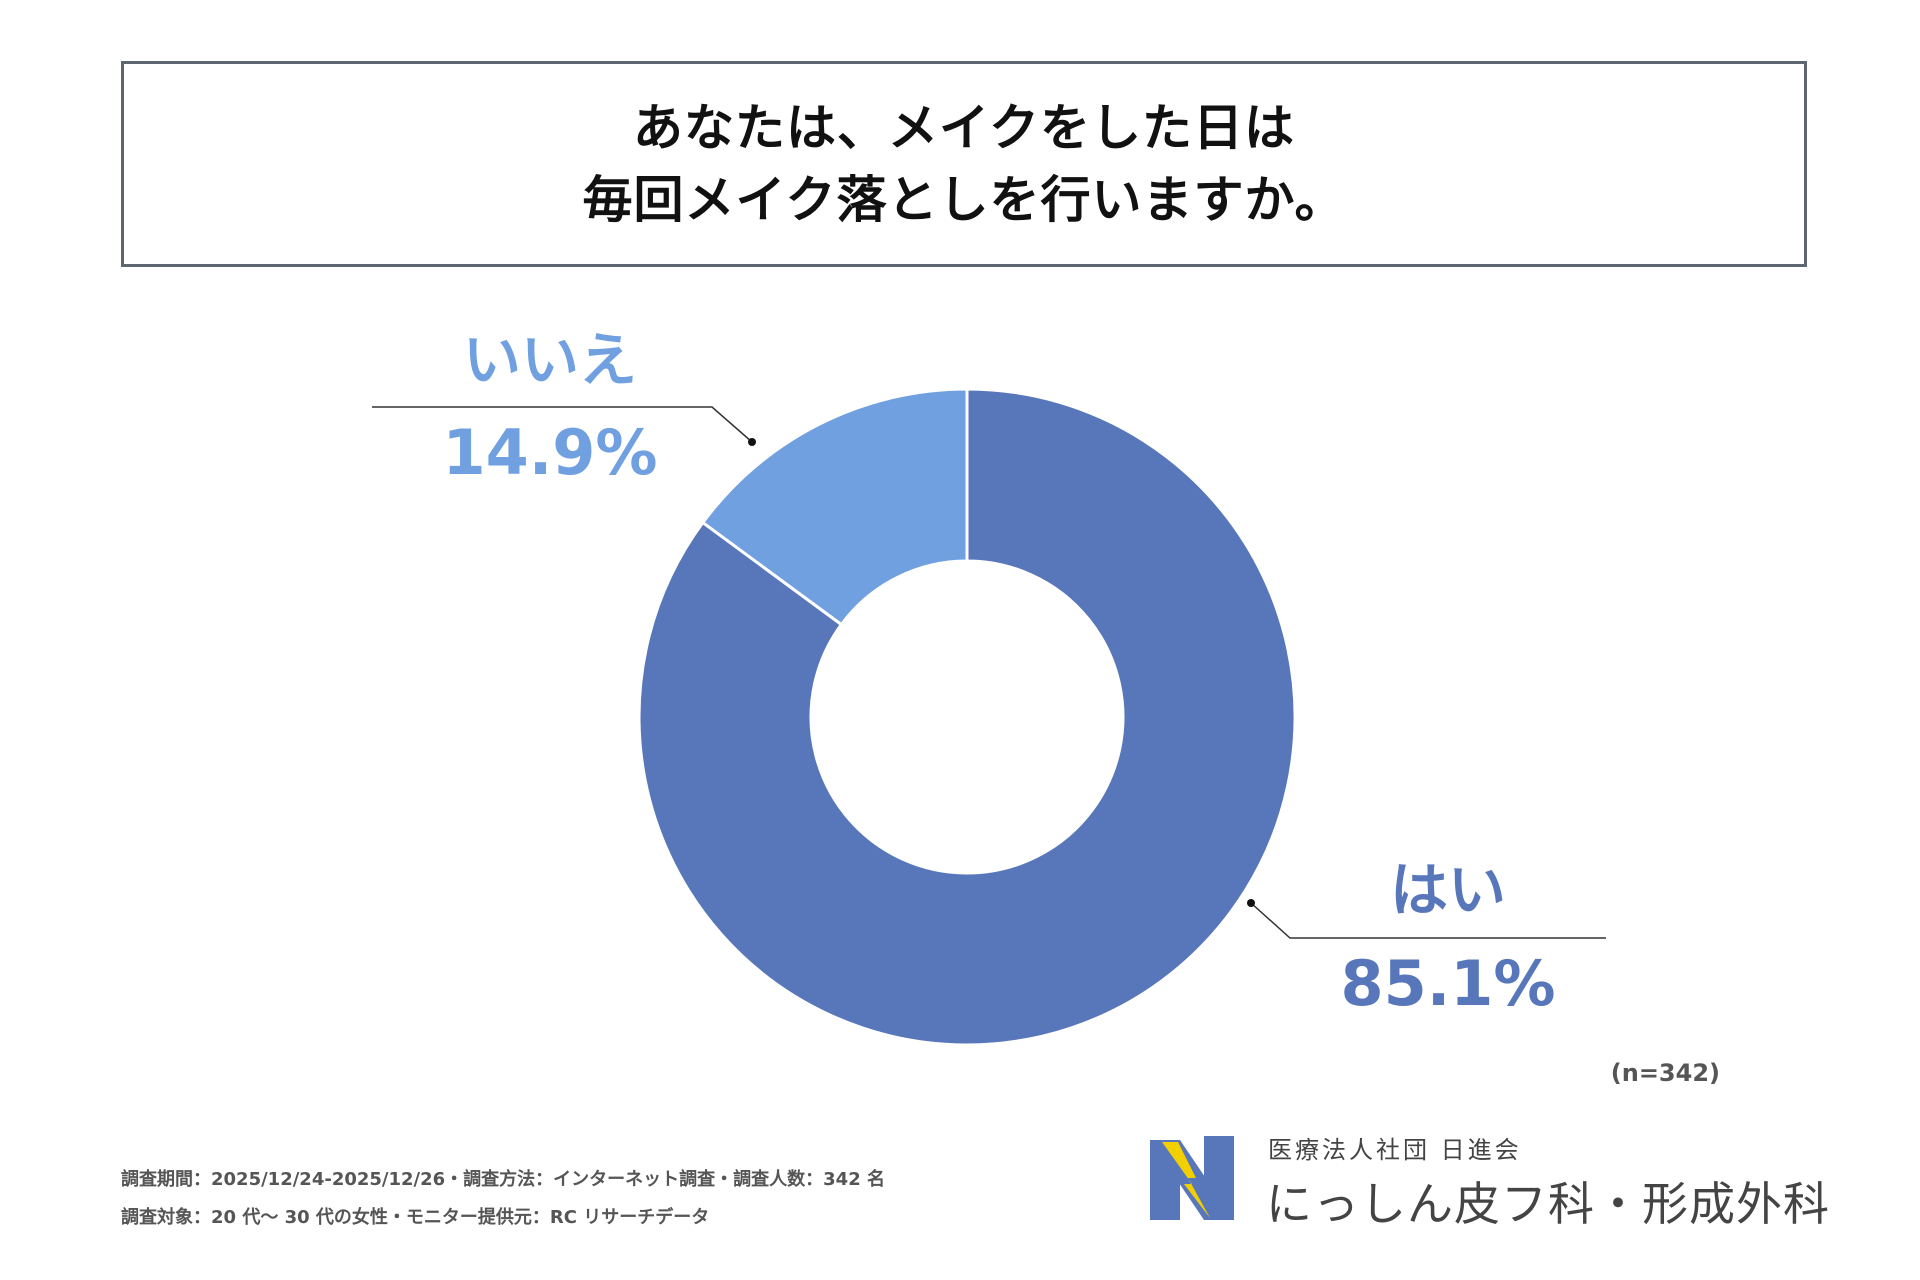 This screenshot has height=1280, width=1920. I want to click on sample-size: (n=342), so click(1665, 1073).